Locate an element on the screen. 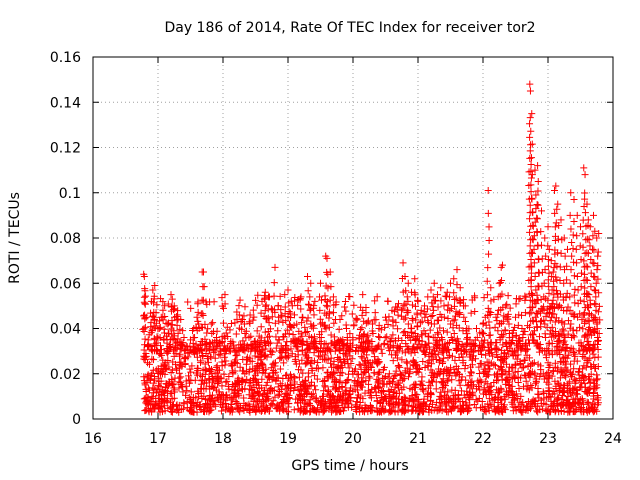 Image resolution: width=640 pixels, height=480 pixels. y-tick-label: 0.1 is located at coordinates (70, 194).